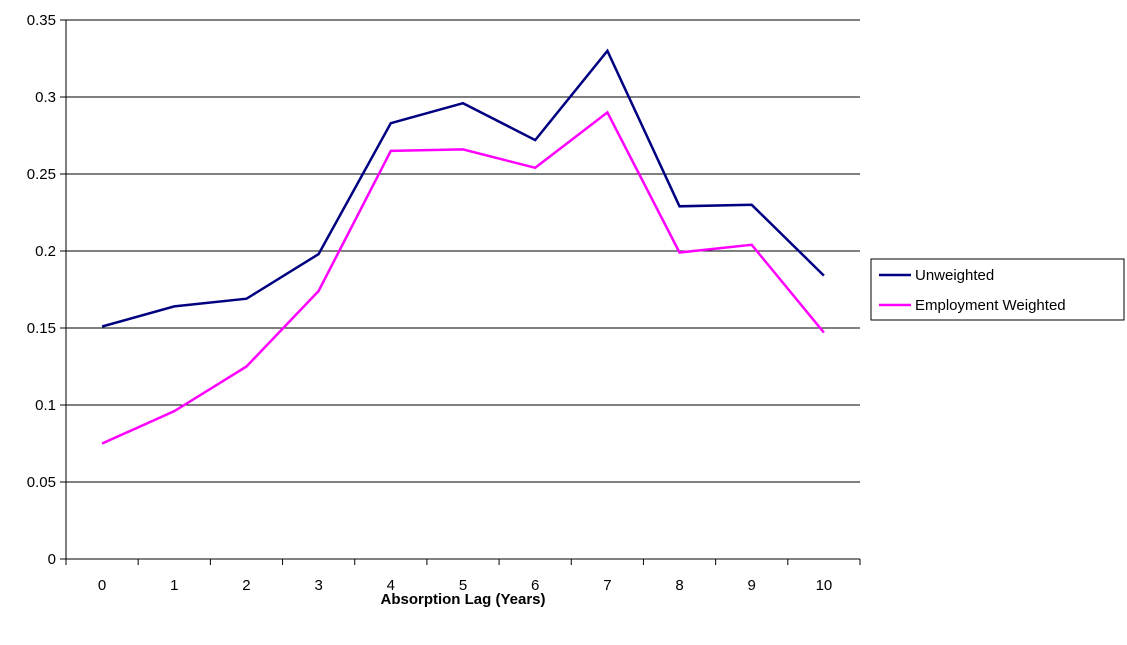  What do you see at coordinates (535, 585) in the screenshot?
I see `x-tick-label: 6` at bounding box center [535, 585].